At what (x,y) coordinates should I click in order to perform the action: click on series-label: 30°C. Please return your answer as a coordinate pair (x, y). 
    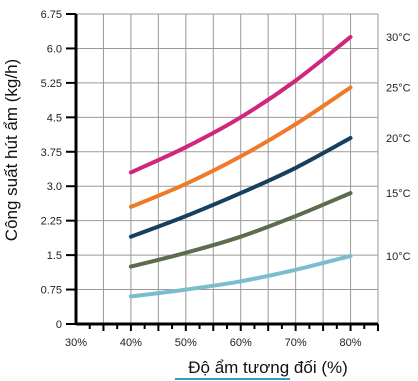
    Looking at the image, I should click on (398, 38).